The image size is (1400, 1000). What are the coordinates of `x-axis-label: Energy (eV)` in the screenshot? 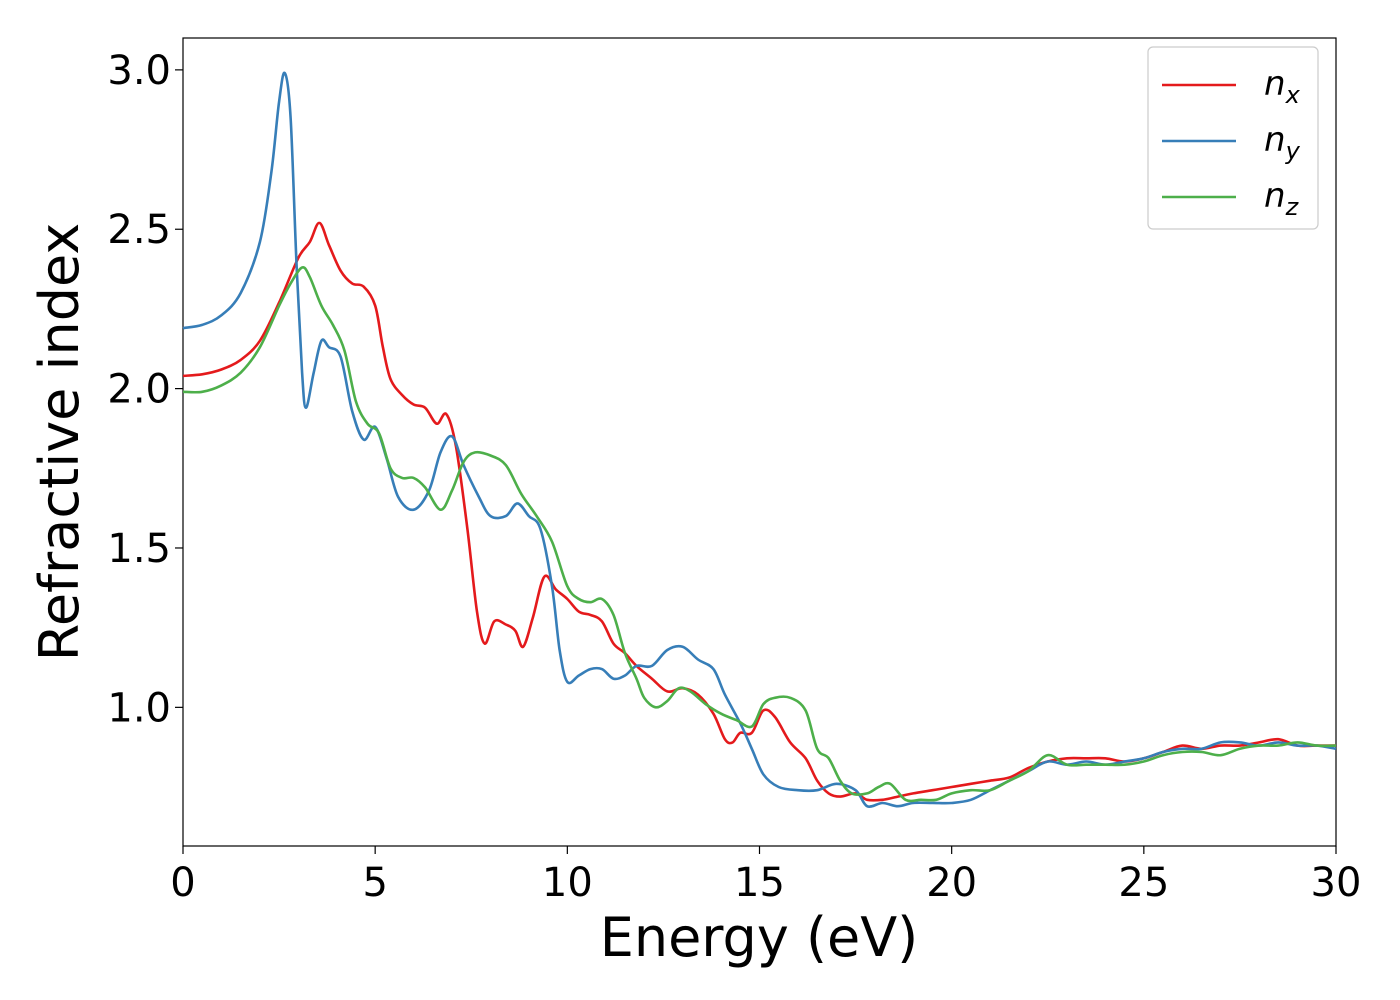 It's located at (759, 937).